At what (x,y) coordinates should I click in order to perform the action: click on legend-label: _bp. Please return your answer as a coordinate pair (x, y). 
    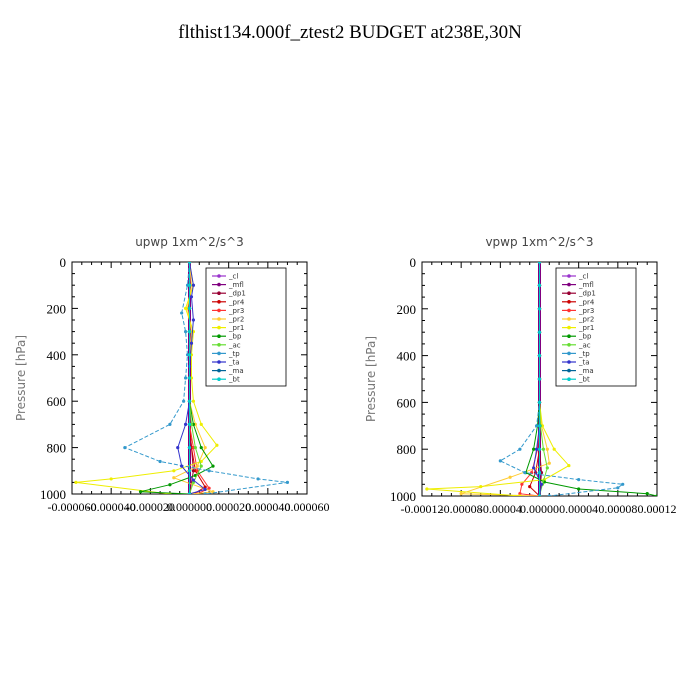
    Looking at the image, I should click on (585, 337).